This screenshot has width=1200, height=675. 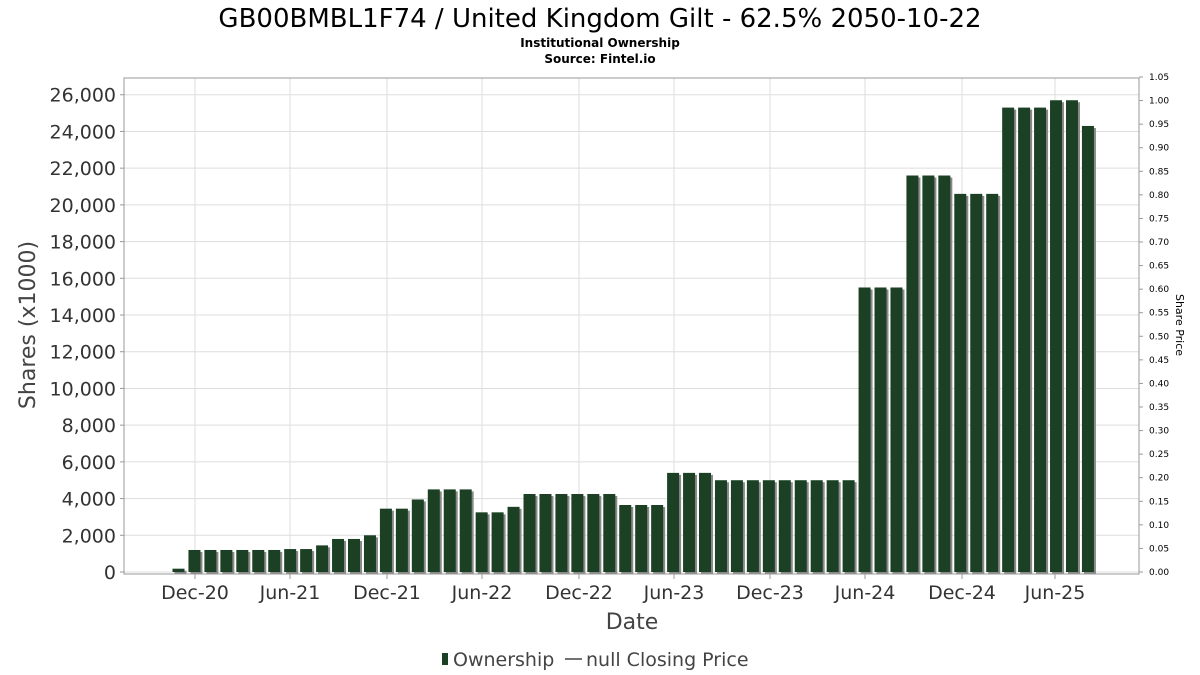 What do you see at coordinates (1159, 149) in the screenshot?
I see `y2-tick-label: 0.90` at bounding box center [1159, 149].